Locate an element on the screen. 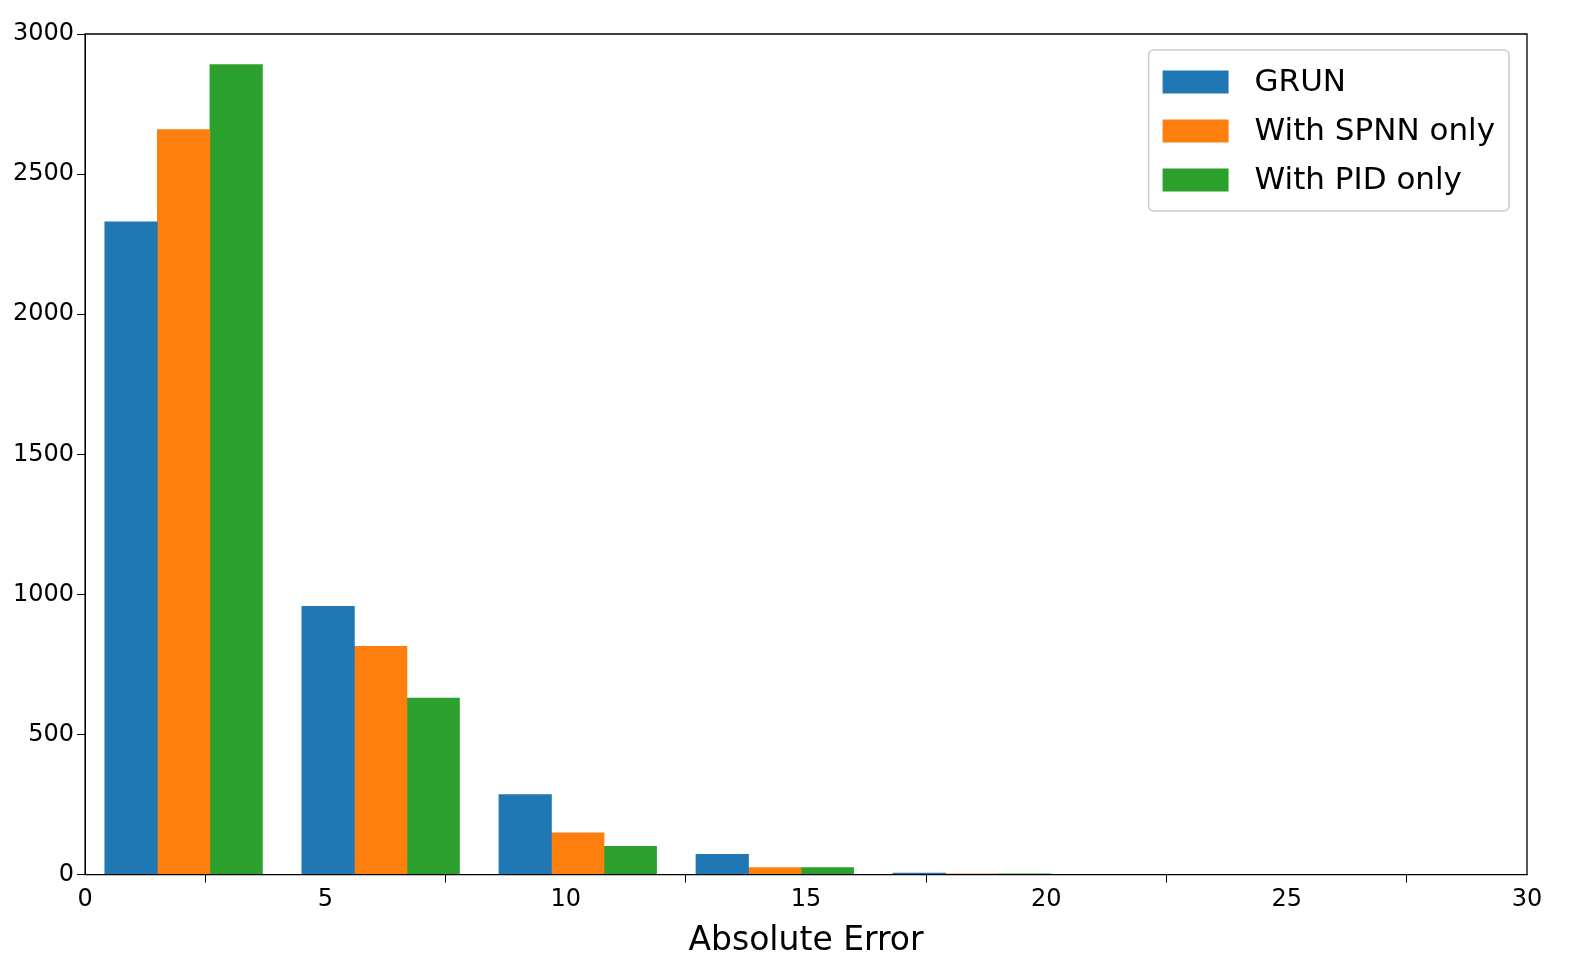 The height and width of the screenshot is (975, 1575). x-tick-label: 25 is located at coordinates (1286, 898).